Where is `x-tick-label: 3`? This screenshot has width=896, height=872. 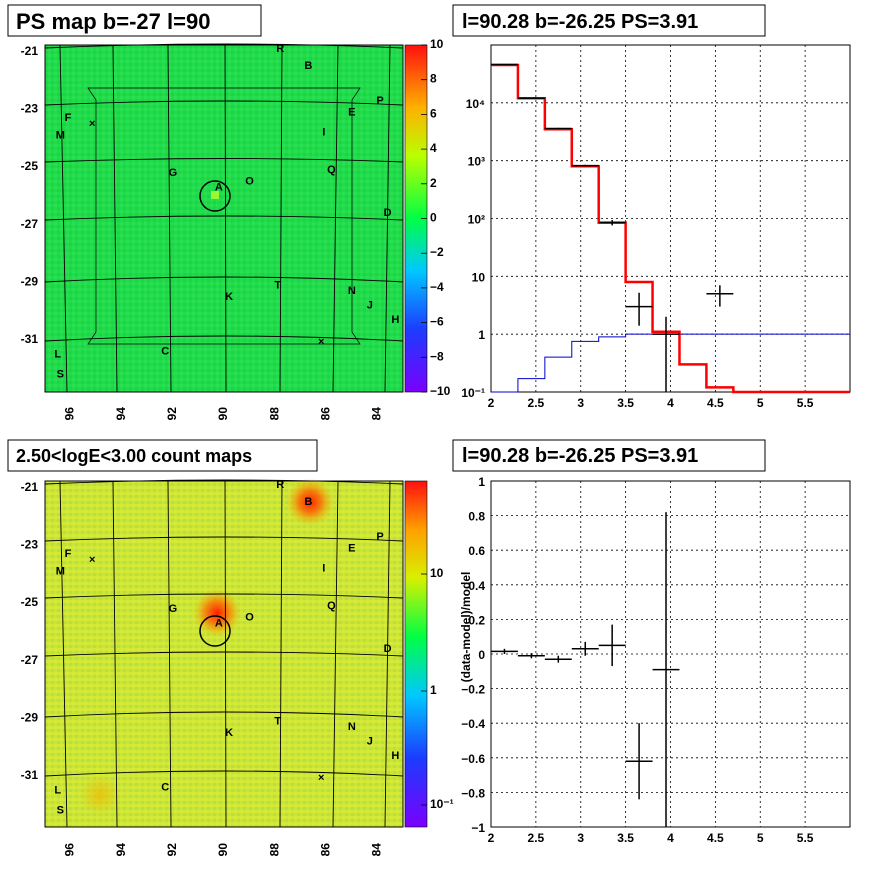 x-tick-label: 3 is located at coordinates (580, 838).